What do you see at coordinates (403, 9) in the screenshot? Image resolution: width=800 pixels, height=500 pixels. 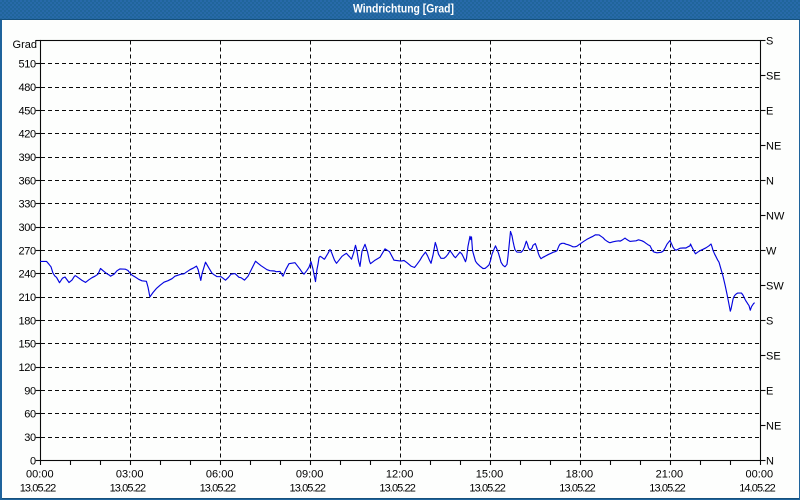 I see `svg-text: Windrichtung [Grad]` at bounding box center [403, 9].